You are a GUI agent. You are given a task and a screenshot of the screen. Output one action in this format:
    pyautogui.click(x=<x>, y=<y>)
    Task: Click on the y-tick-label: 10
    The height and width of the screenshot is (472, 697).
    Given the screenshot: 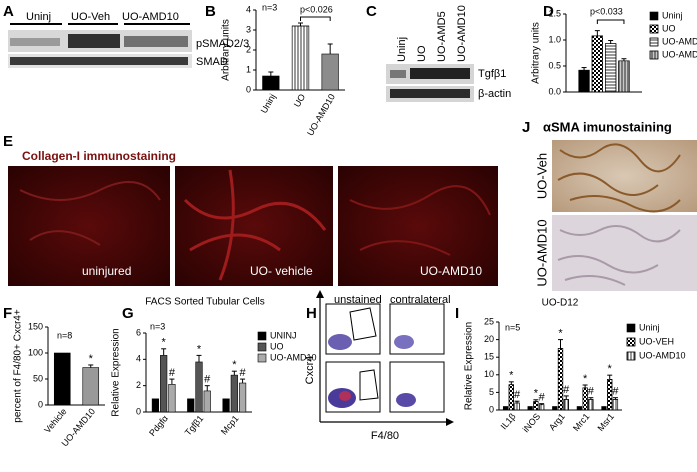 What is the action you would take?
    pyautogui.click(x=489, y=374)
    